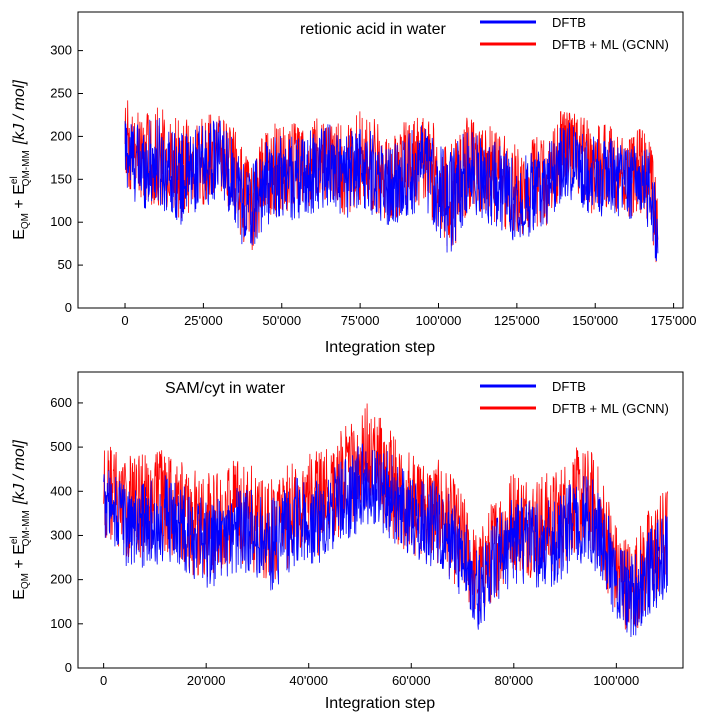  Describe the element at coordinates (517, 320) in the screenshot. I see `x-tick-label: 125'000` at that location.